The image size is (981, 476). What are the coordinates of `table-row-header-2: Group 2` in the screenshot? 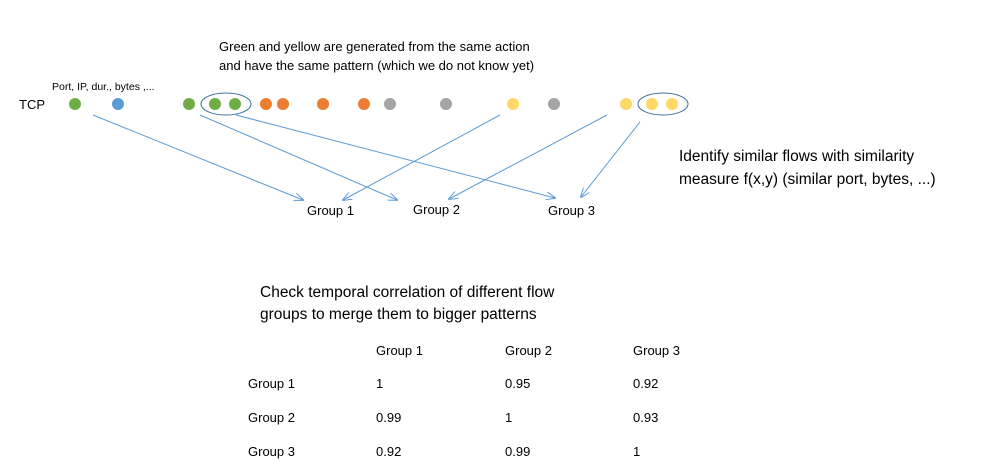 It's located at (271, 417).